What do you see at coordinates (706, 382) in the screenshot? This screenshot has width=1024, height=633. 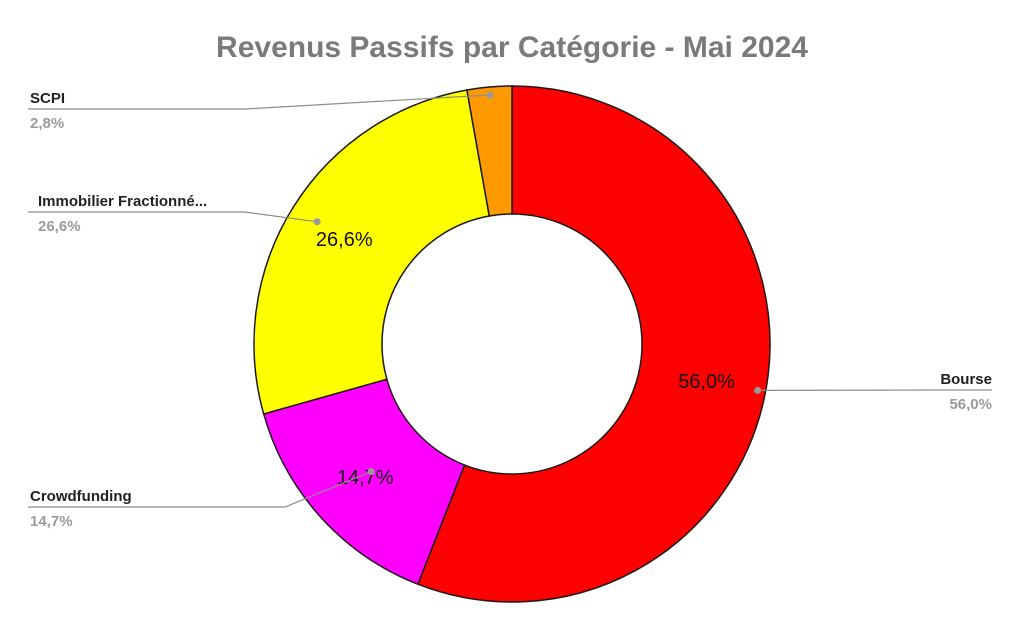 I see `data-label-bourse: 56,0%` at bounding box center [706, 382].